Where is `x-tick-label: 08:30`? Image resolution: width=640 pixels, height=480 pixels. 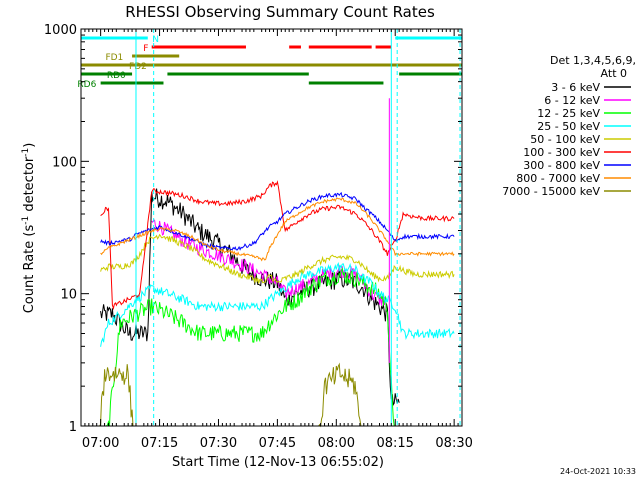 x-tick-label: 08:30 is located at coordinates (453, 443).